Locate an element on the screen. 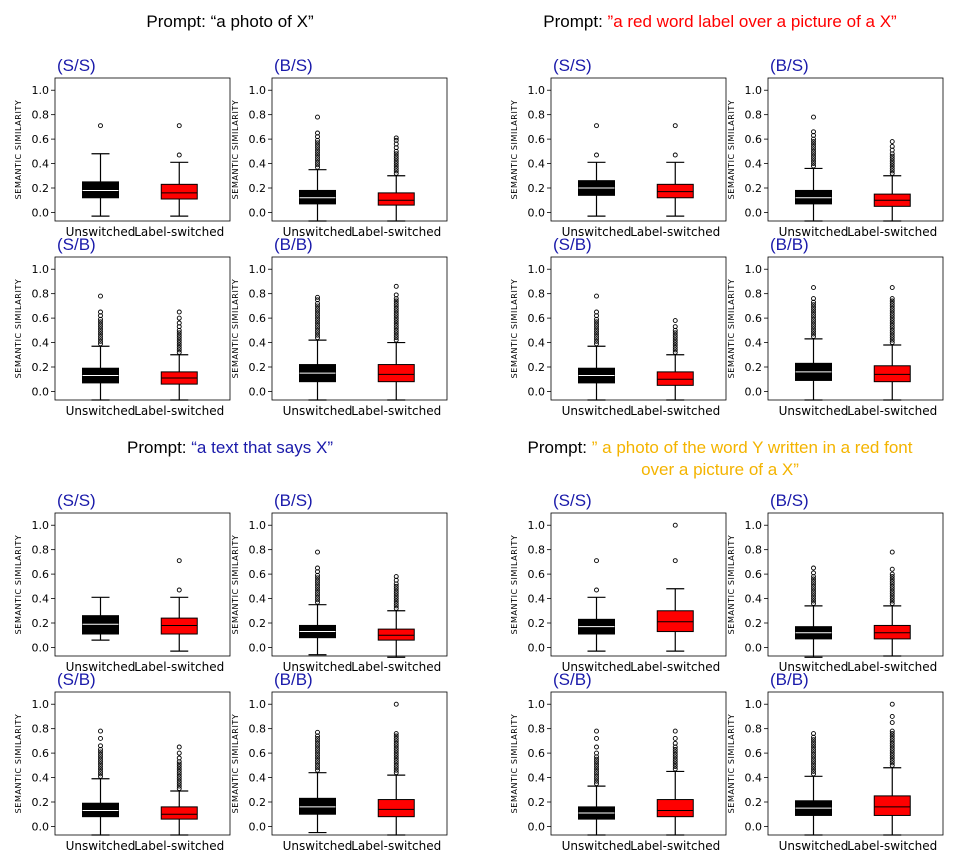 This screenshot has width=960, height=850. y-tick-label: 0.4 is located at coordinates (258, 778).